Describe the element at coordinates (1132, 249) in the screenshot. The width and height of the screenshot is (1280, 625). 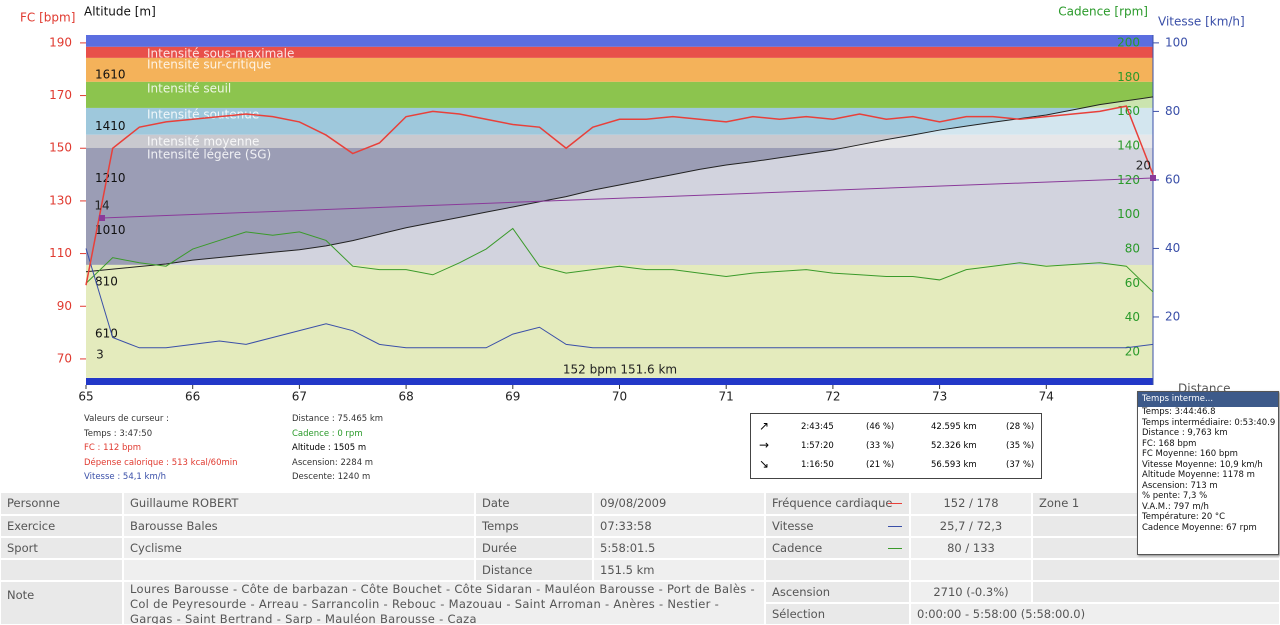
I see `cadence-tick-label: 80` at that location.